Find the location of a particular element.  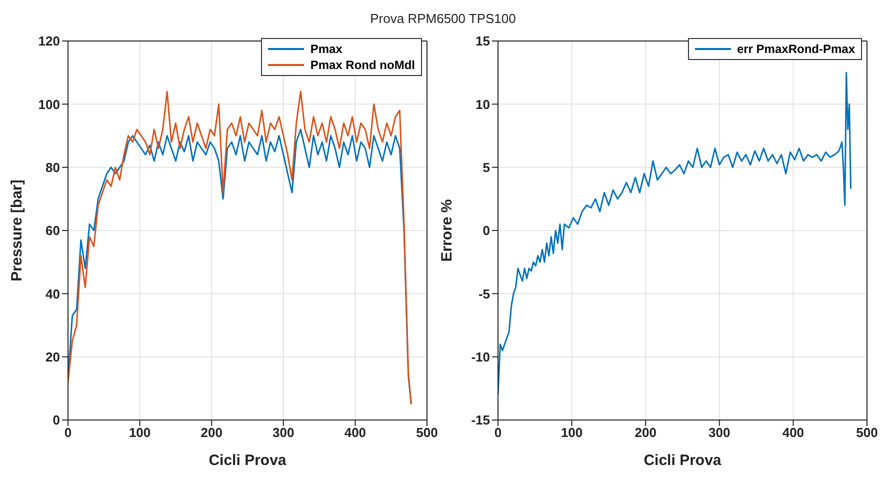

y-tick-label: -5 is located at coordinates (484, 294).